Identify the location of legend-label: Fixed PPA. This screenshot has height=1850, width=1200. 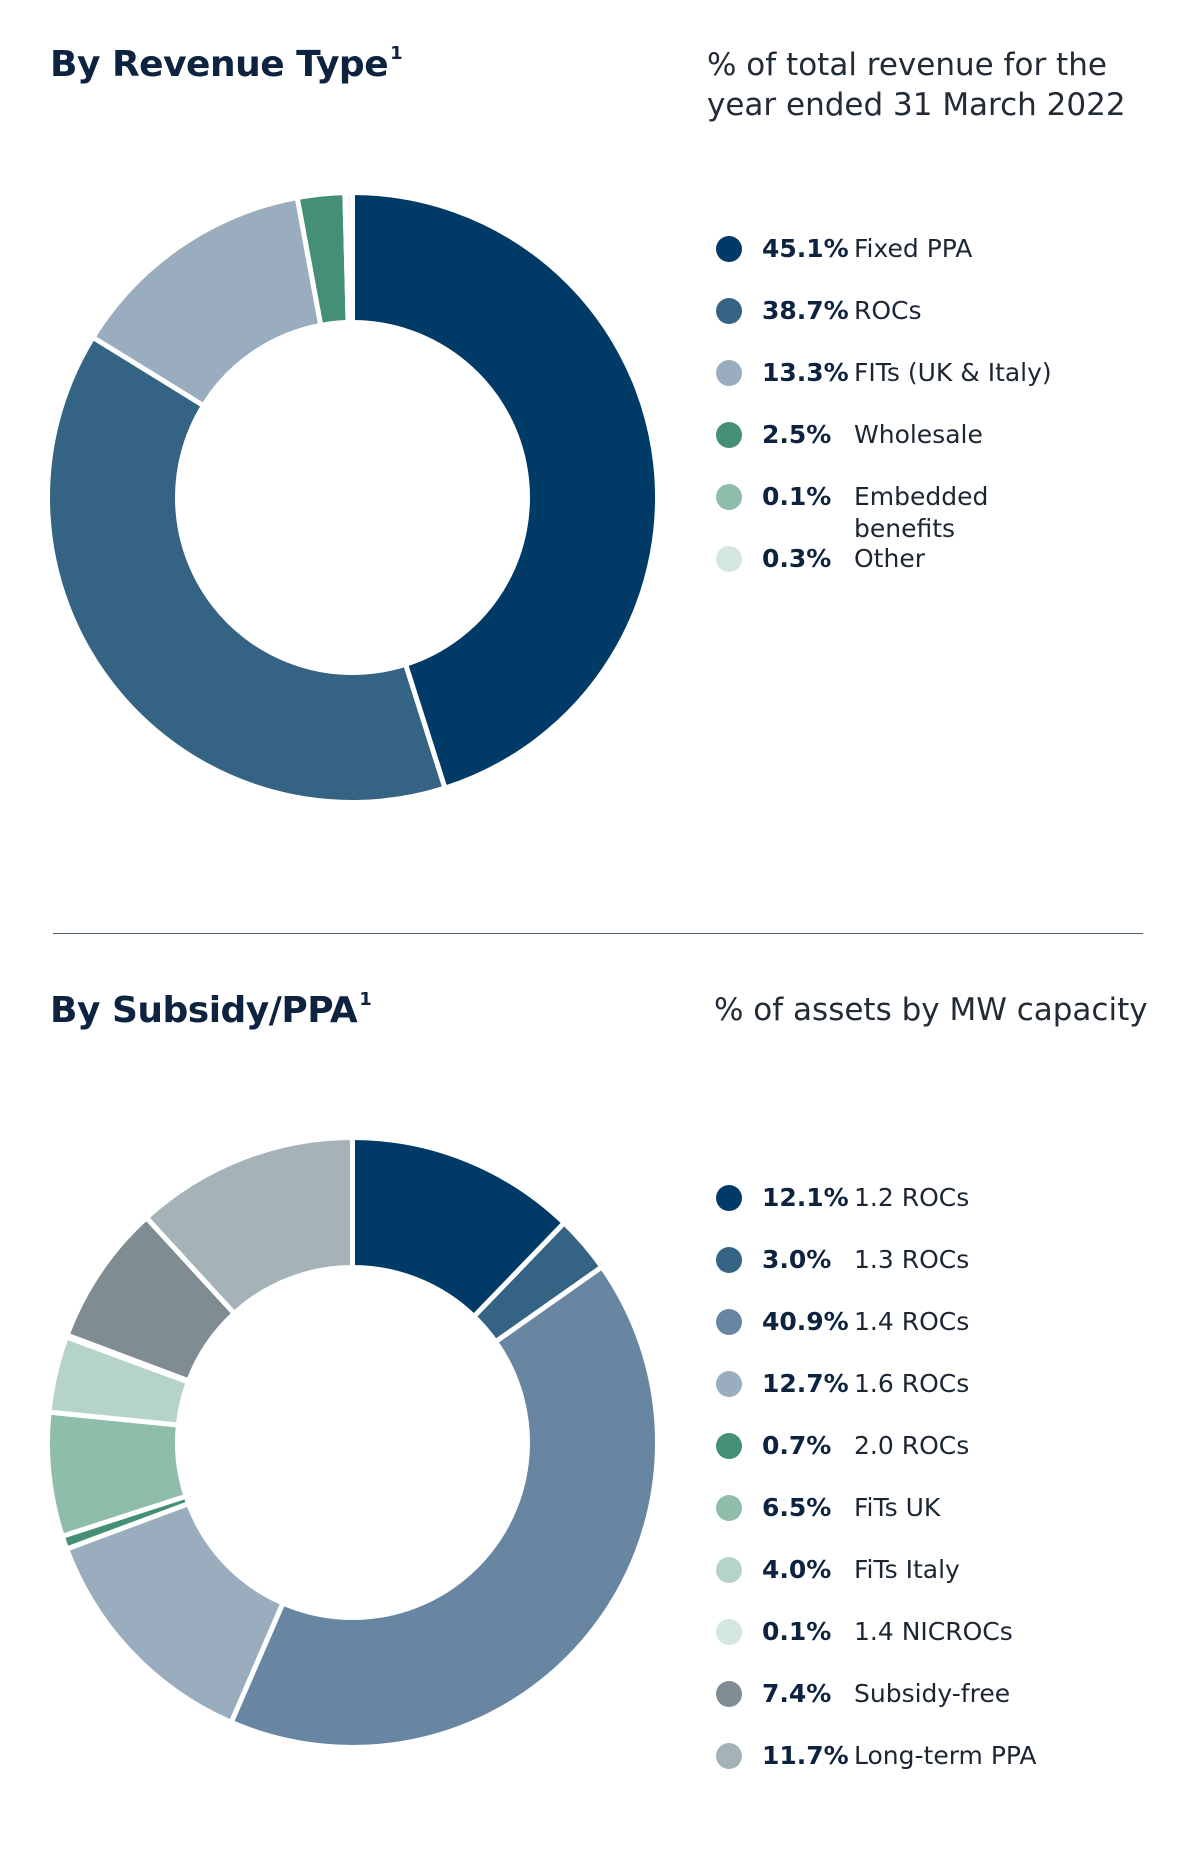
(913, 248).